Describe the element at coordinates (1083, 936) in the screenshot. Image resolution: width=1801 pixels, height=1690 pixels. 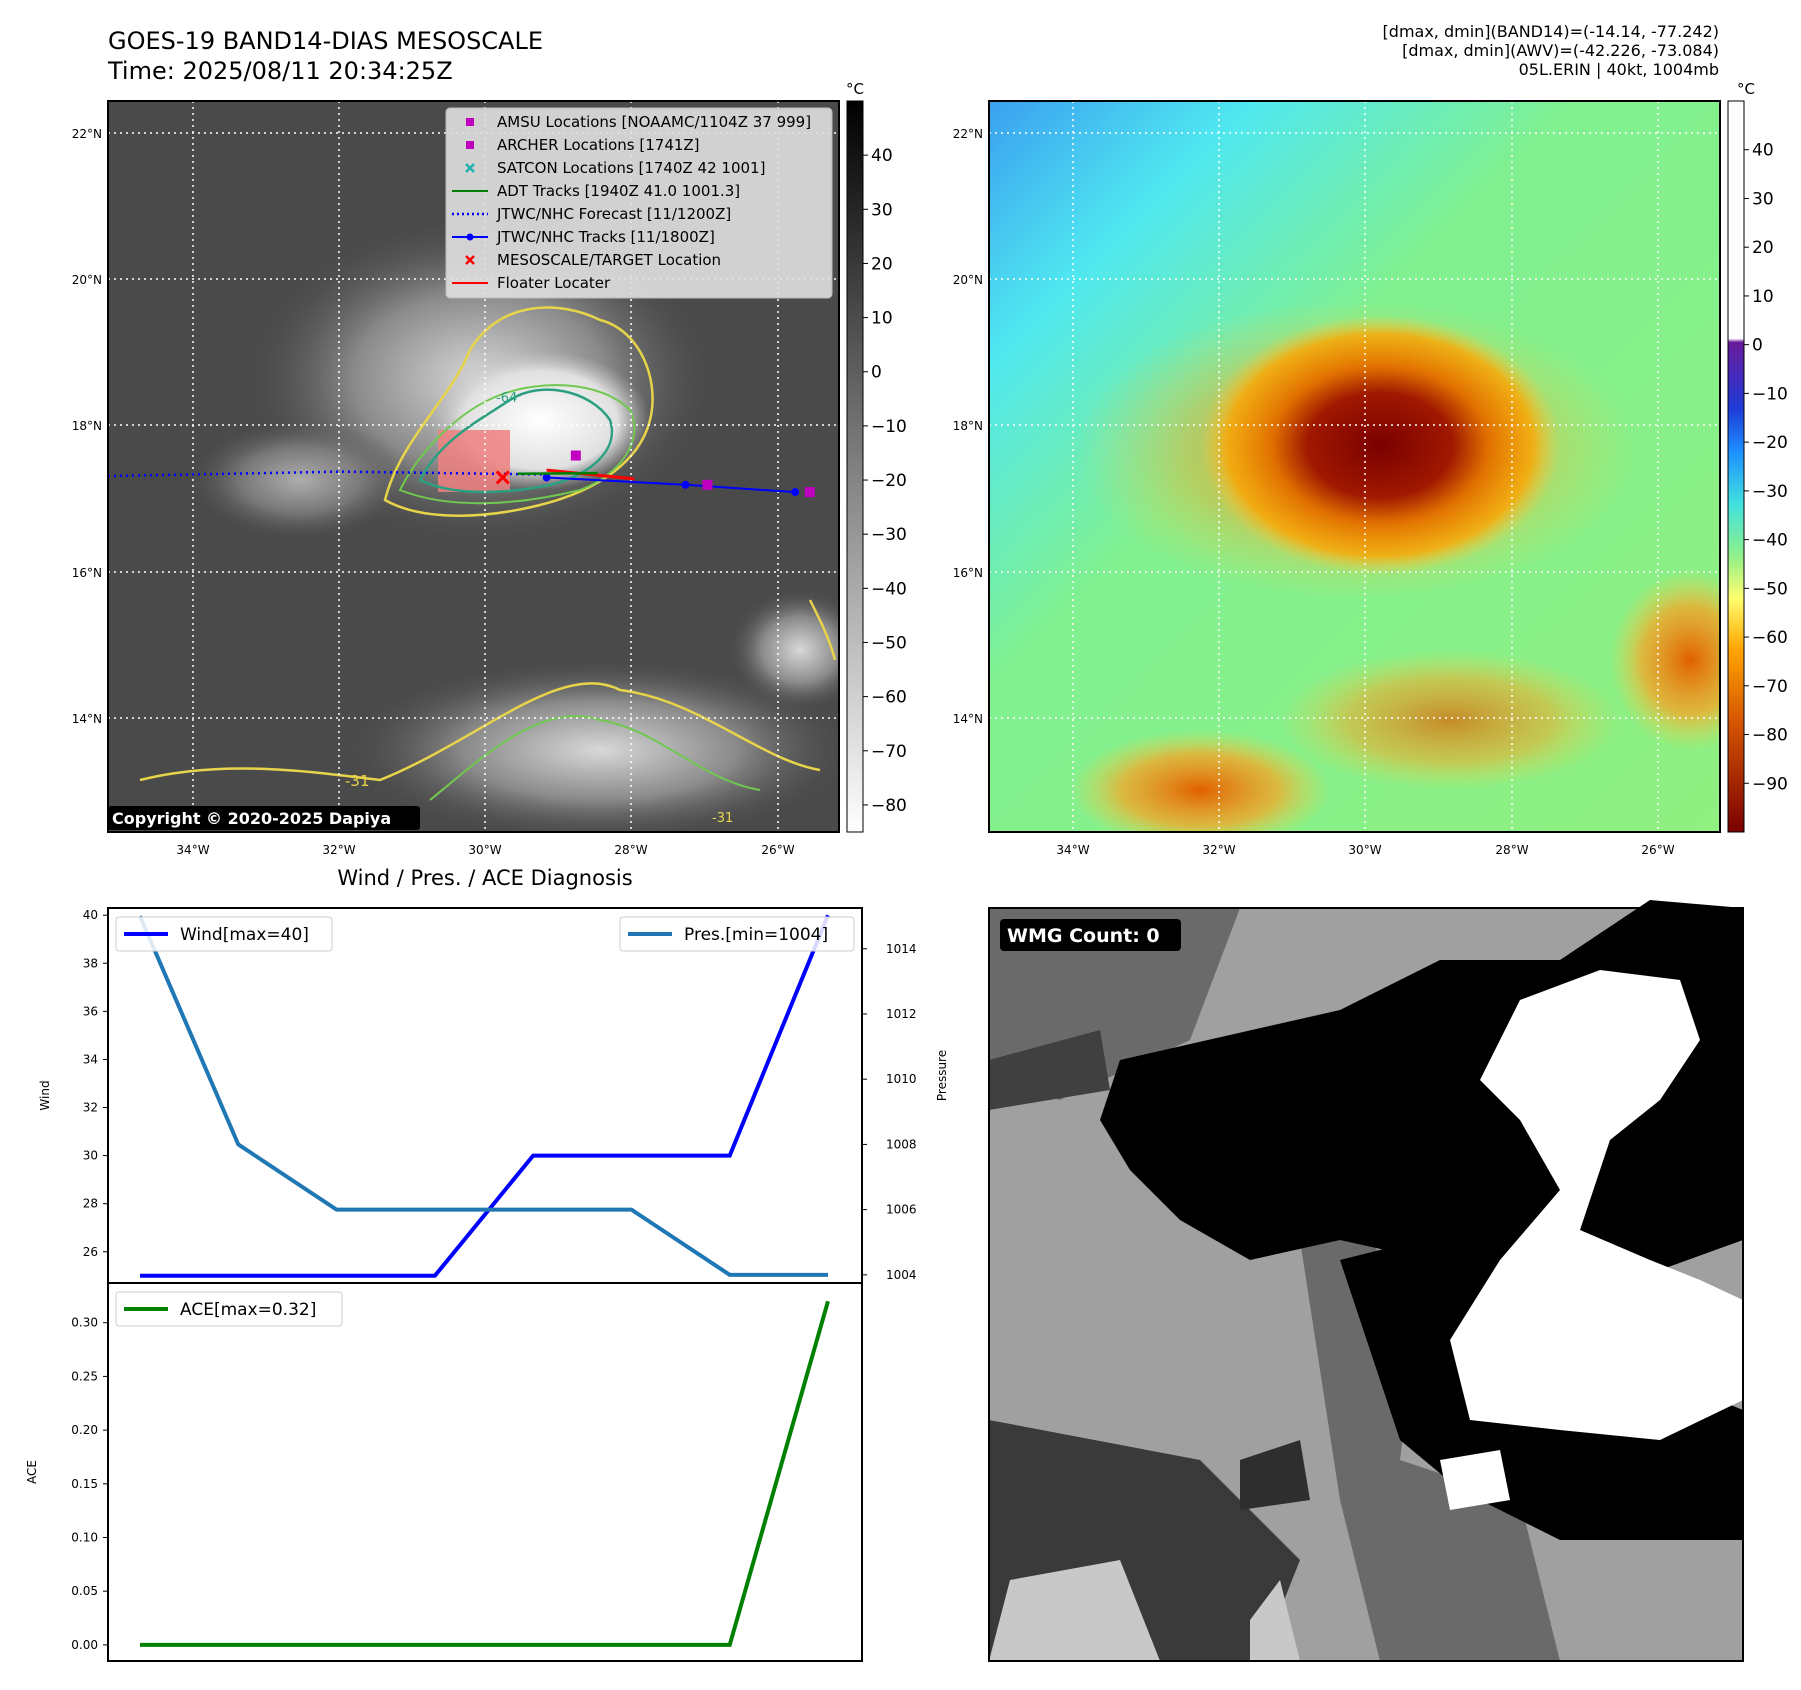
I see `wmg-count-label: WMG Count: 0` at that location.